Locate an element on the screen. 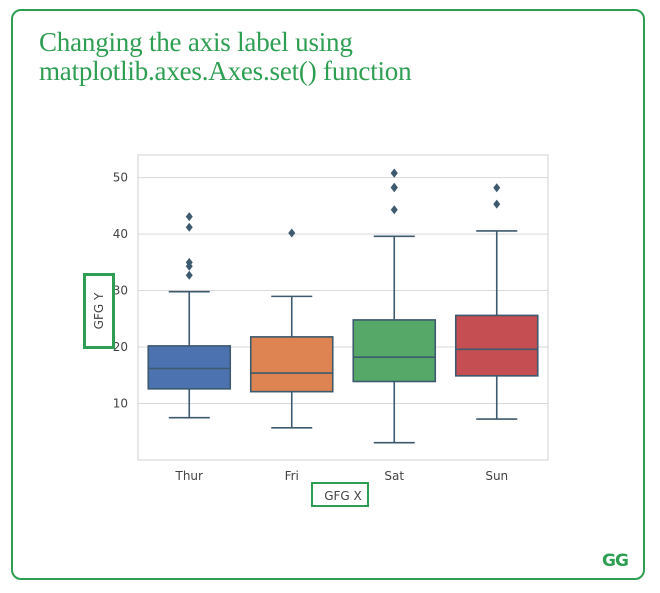 This screenshot has height=593, width=660. y-tick-label: 30 is located at coordinates (120, 291).